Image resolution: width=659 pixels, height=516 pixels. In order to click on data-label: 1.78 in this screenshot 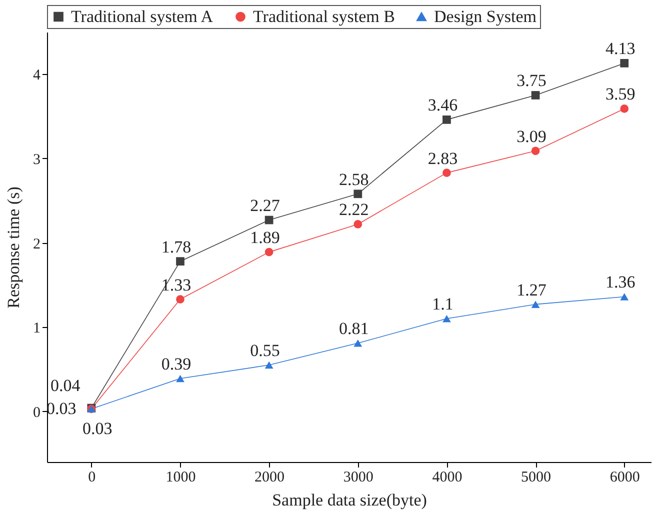, I will do `click(176, 246)`.